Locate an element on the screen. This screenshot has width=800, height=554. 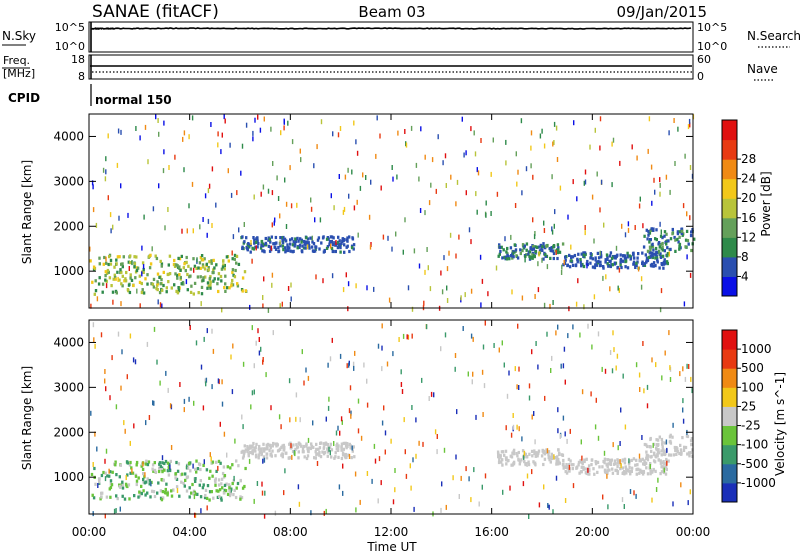
colorbar-frame is located at coordinates (729, 208).